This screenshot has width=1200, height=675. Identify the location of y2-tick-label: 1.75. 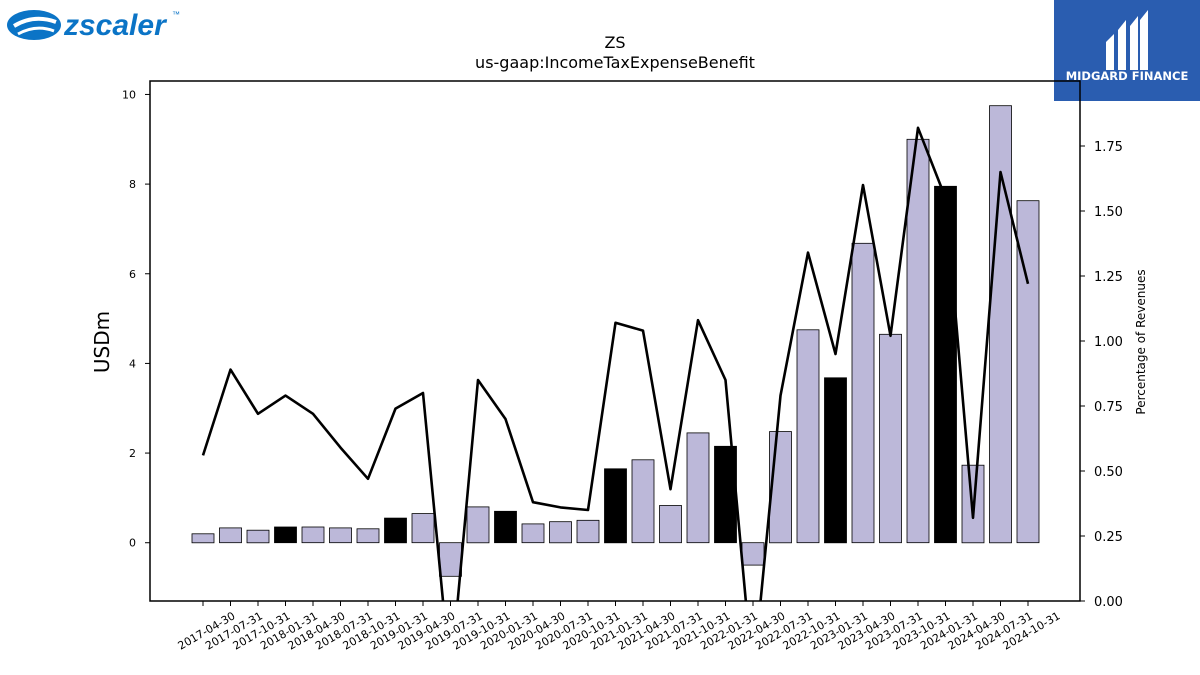
(1108, 147).